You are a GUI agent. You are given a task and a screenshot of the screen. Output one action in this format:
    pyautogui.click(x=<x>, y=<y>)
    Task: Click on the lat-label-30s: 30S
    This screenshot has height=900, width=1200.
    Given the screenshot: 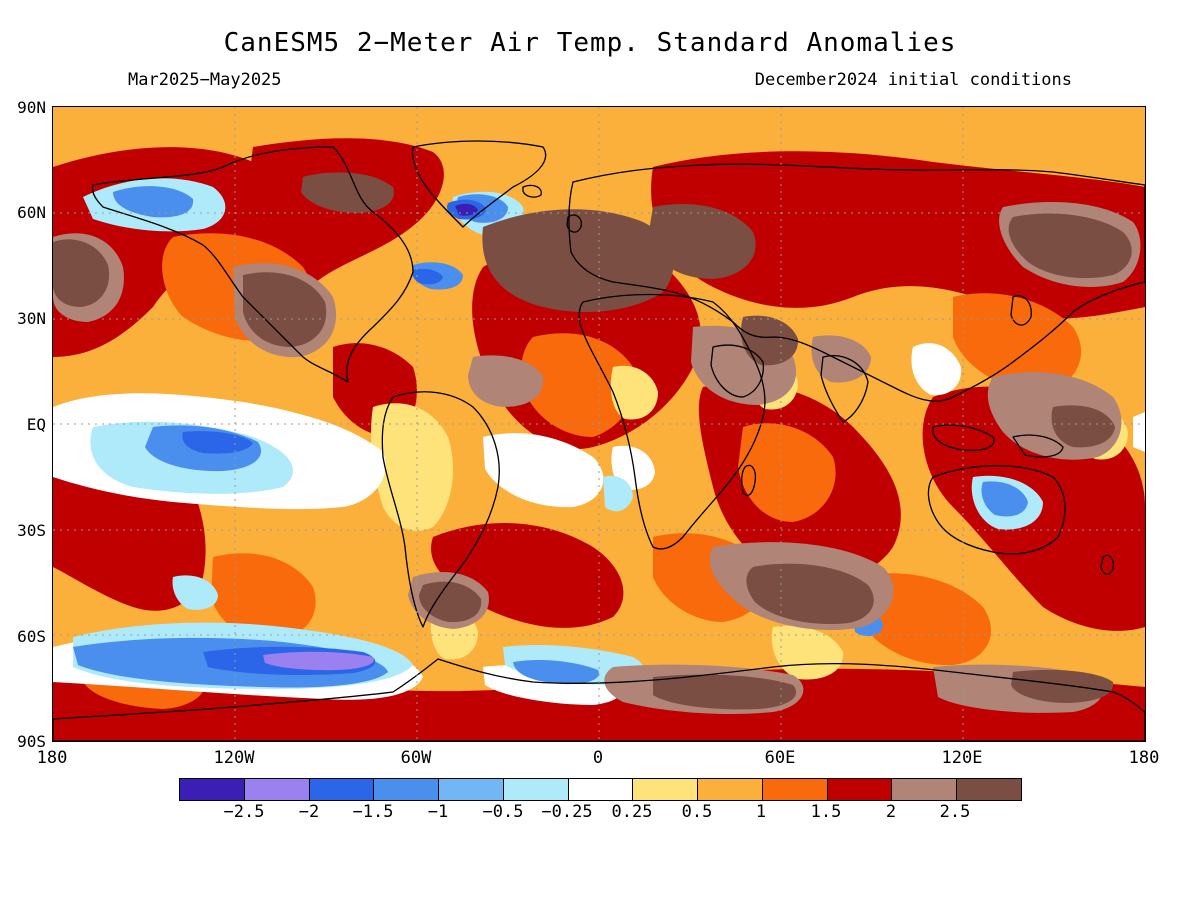 What is the action you would take?
    pyautogui.click(x=31, y=530)
    